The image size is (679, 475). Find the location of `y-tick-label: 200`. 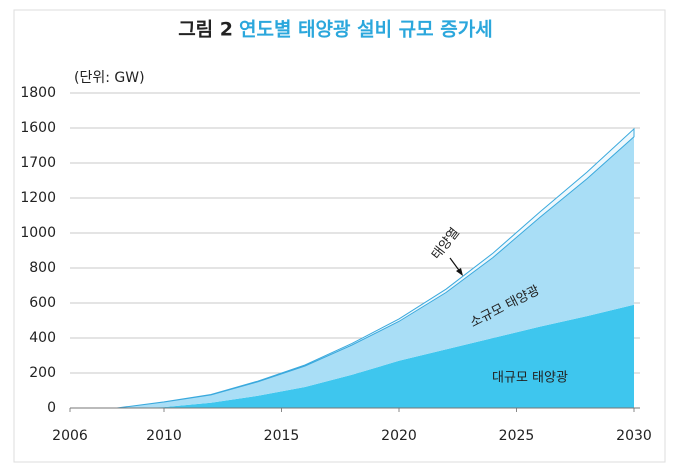

y-tick-label: 200 is located at coordinates (42, 373).